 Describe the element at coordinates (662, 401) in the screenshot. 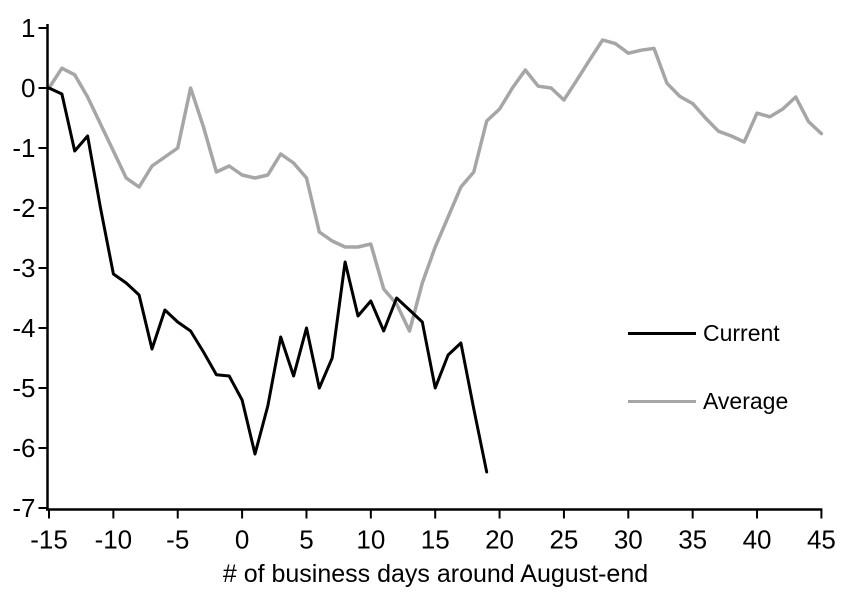

I see `average-line-swatch` at that location.